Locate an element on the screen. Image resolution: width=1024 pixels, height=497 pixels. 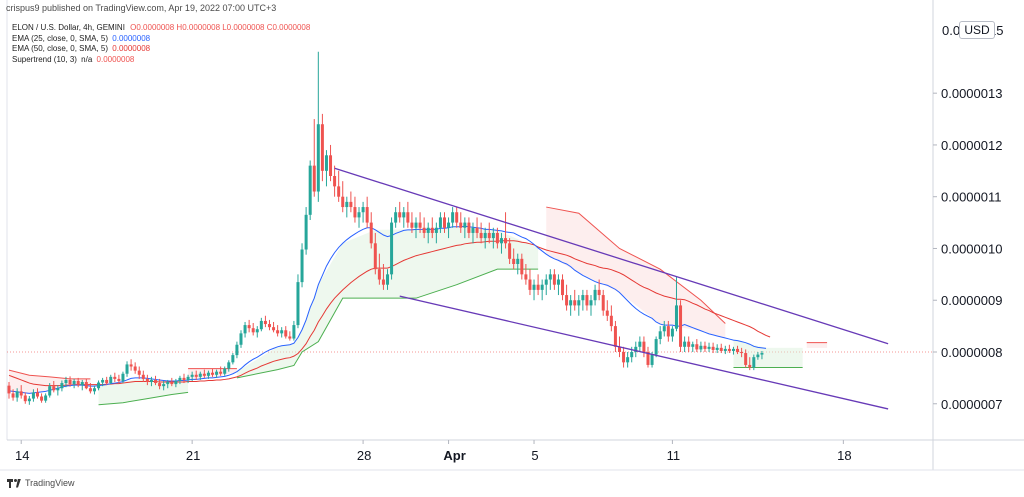
currency-badge: USD is located at coordinates (977, 30).